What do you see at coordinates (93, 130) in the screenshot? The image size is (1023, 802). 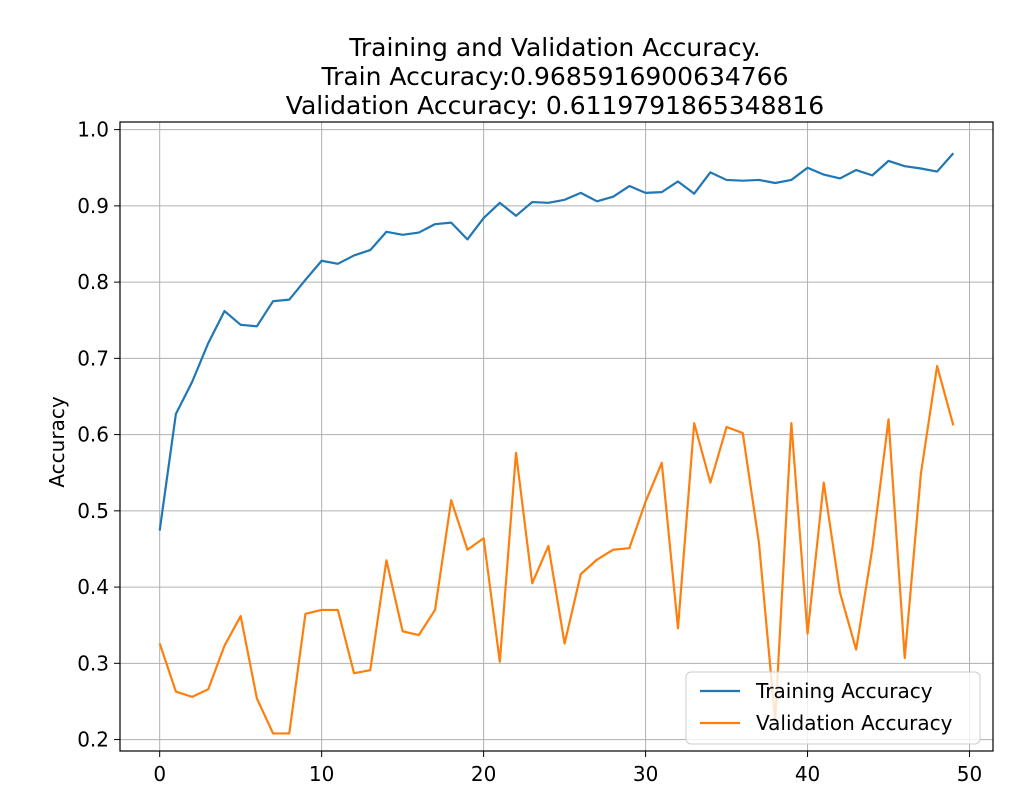 I see `y-tick-label: 1.0` at bounding box center [93, 130].